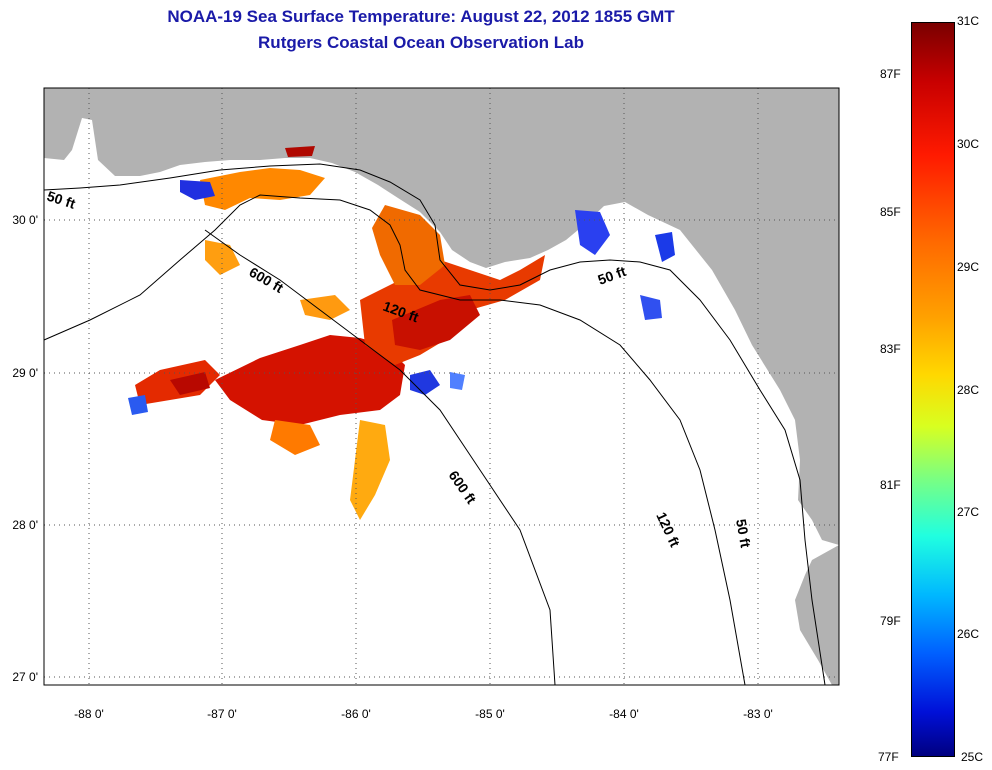 This screenshot has height=770, width=992. What do you see at coordinates (490, 714) in the screenshot?
I see `lon-tick-label: -85 0'` at bounding box center [490, 714].